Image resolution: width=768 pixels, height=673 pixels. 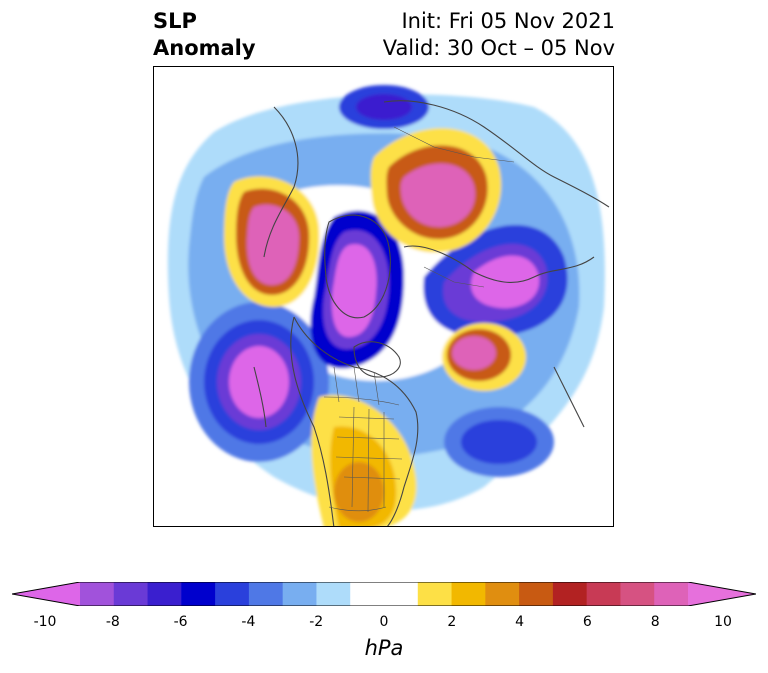 I want to click on border-us-mexico, so click(x=357, y=509).